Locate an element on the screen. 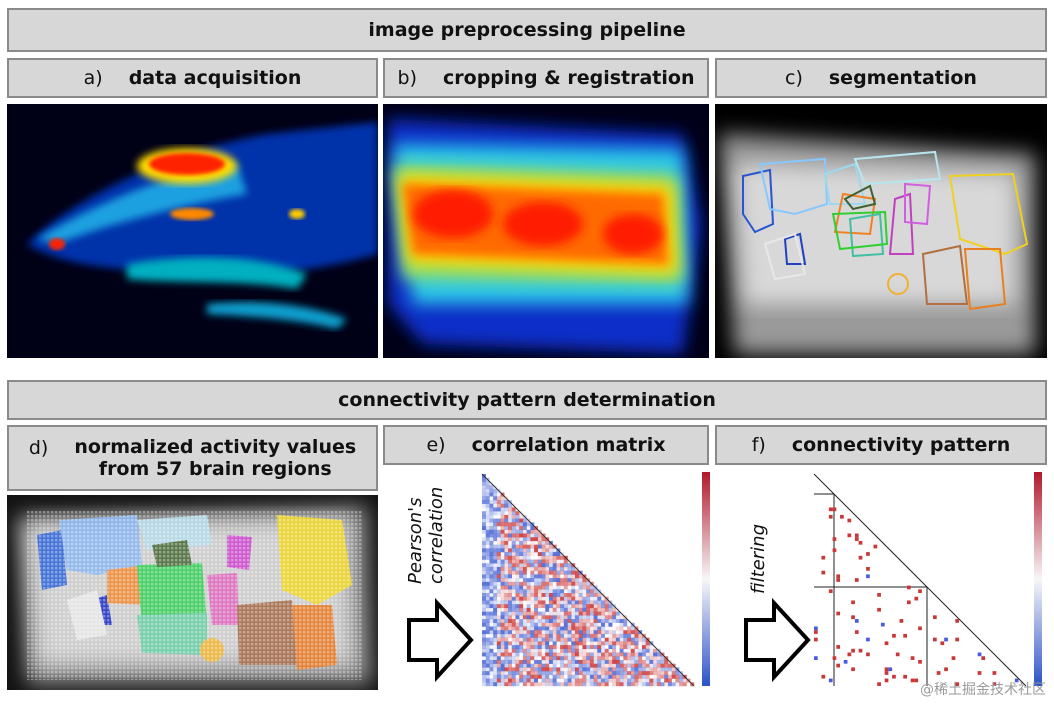 The image size is (1054, 705). watermark: @稀土掘金技术社区 is located at coordinates (983, 690).